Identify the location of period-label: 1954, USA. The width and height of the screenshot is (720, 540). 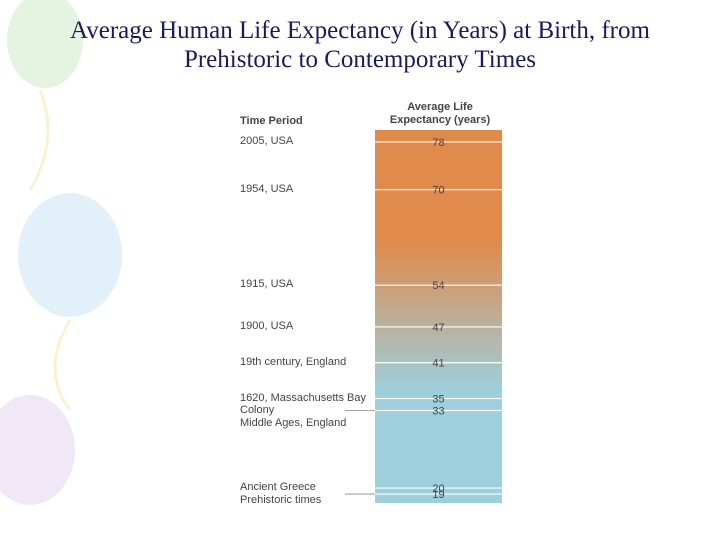
(267, 188).